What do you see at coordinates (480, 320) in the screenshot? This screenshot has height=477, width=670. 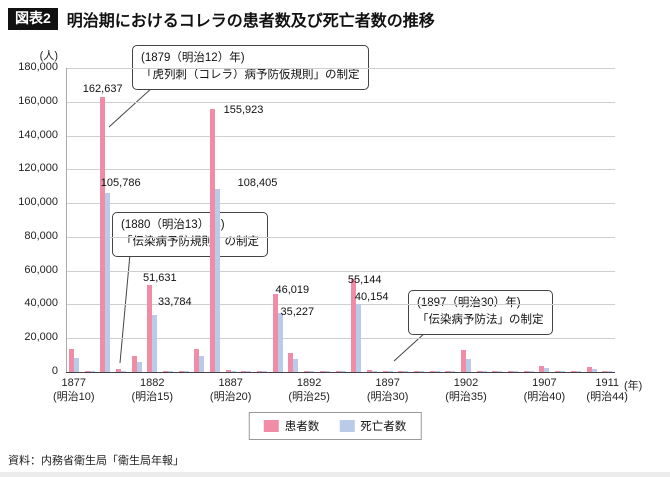 I see `annotation-1897-line2: 「伝染病予防法」の制定` at bounding box center [480, 320].